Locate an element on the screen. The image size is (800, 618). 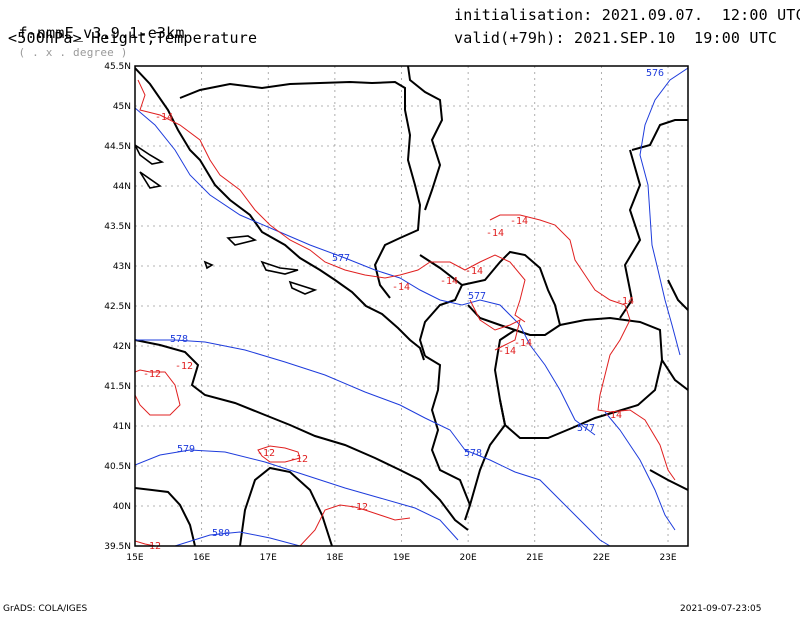
lon-tick-label: 16E is located at coordinates (201, 558).